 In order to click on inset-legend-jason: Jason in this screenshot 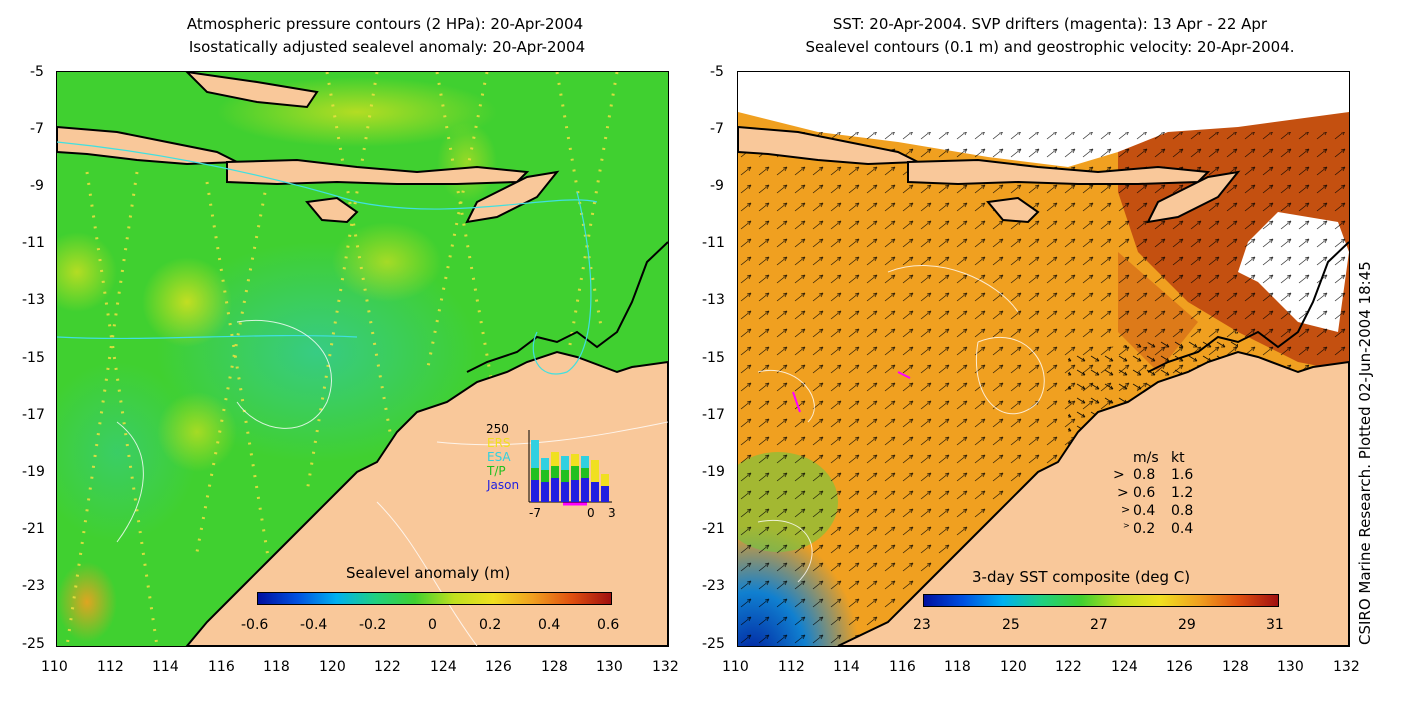, I will do `click(503, 485)`.